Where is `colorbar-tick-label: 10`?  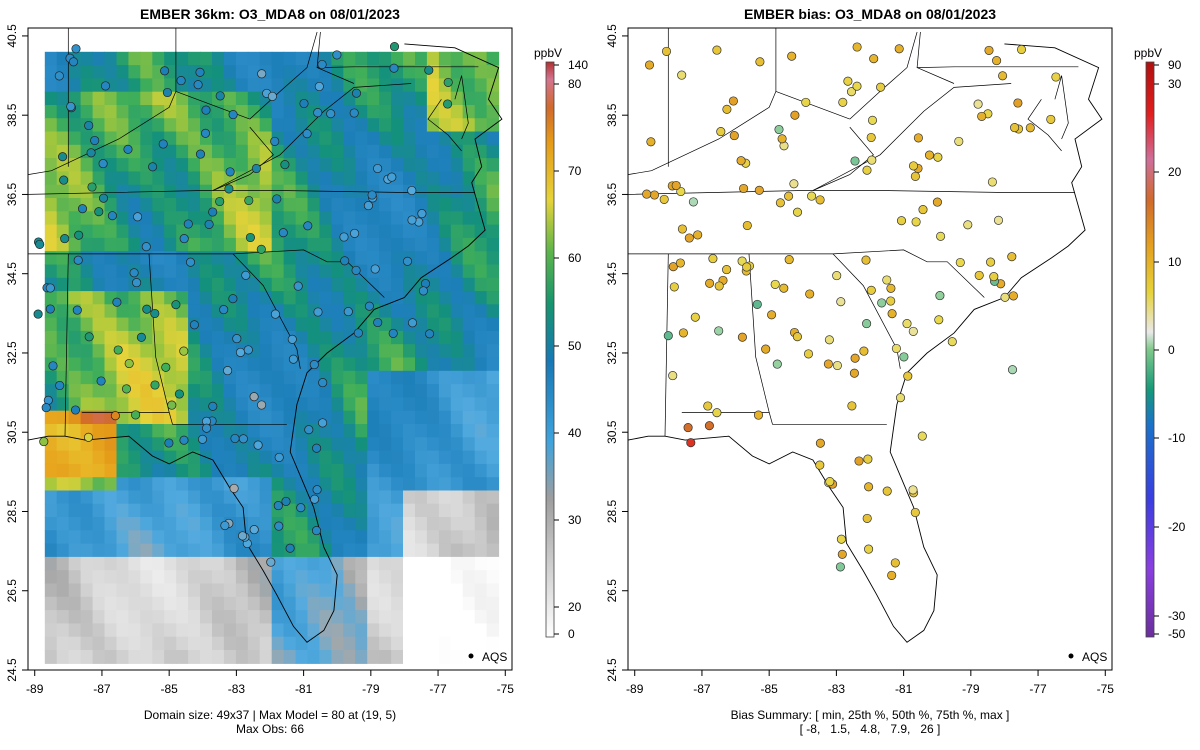 colorbar-tick-label: 10 is located at coordinates (1175, 262).